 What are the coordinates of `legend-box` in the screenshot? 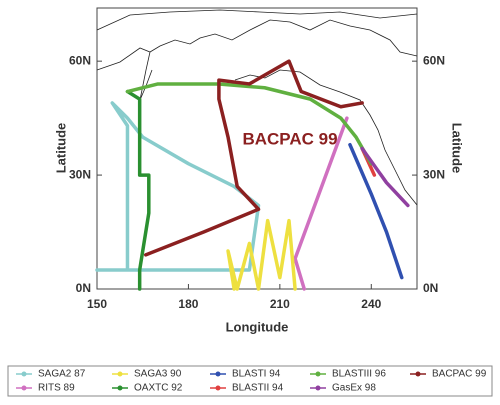 It's located at (250, 381).